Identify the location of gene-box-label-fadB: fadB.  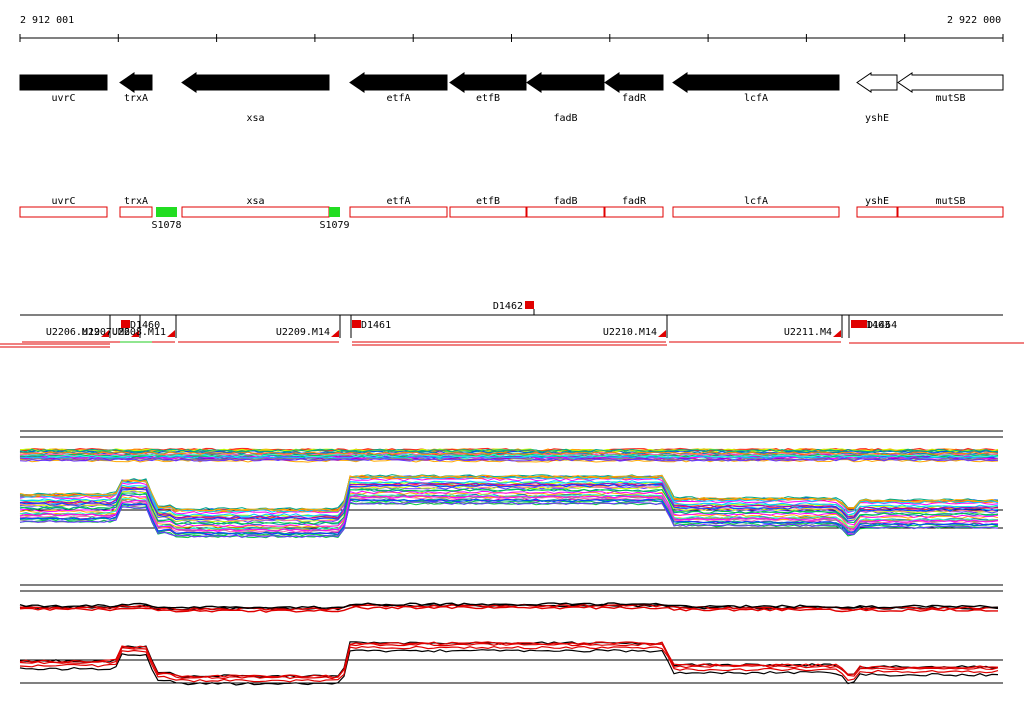
(565, 201).